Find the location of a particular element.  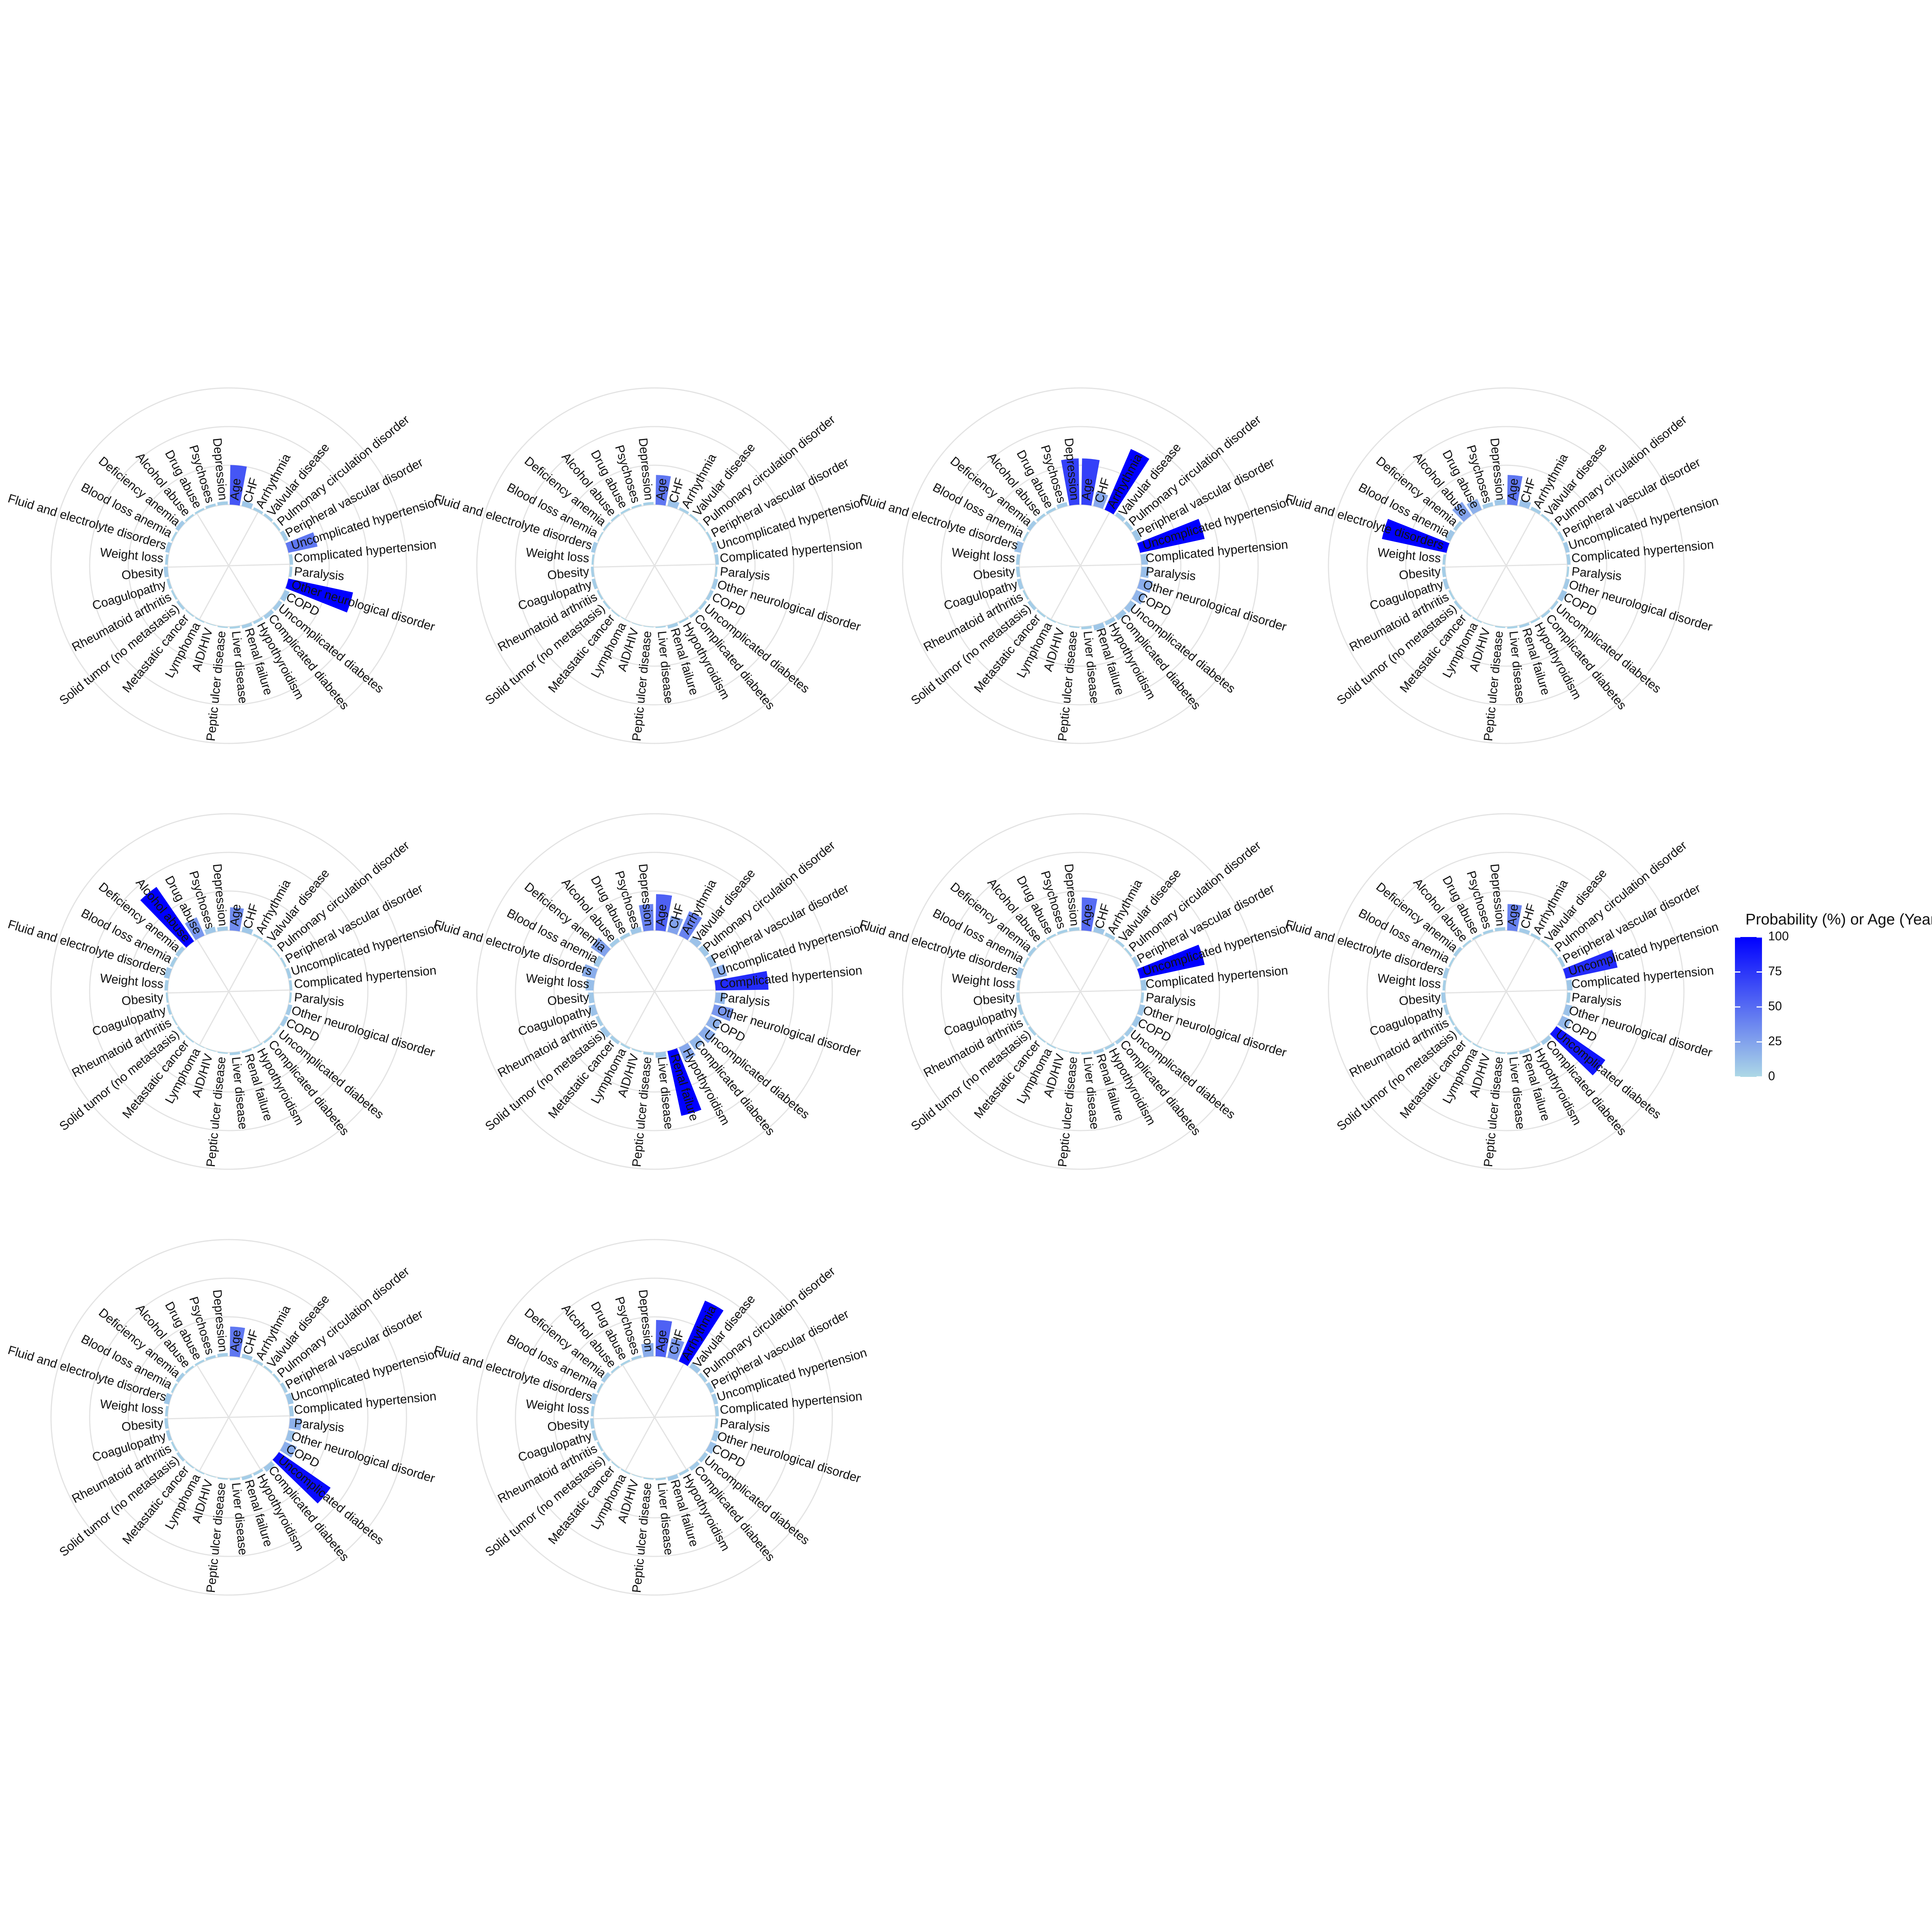

colorbar-tick-label: 0 is located at coordinates (1771, 1076).